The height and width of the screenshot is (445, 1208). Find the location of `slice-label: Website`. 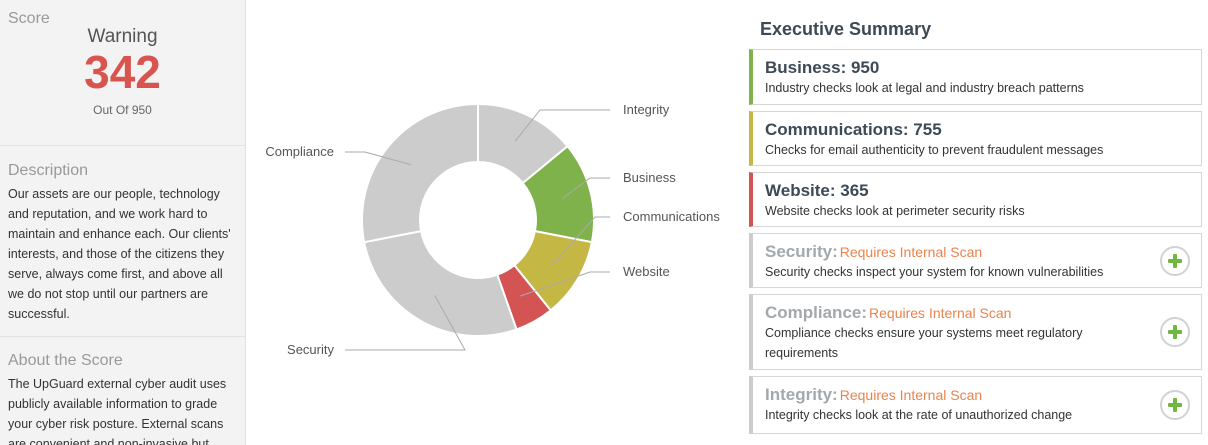

slice-label: Website is located at coordinates (646, 271).